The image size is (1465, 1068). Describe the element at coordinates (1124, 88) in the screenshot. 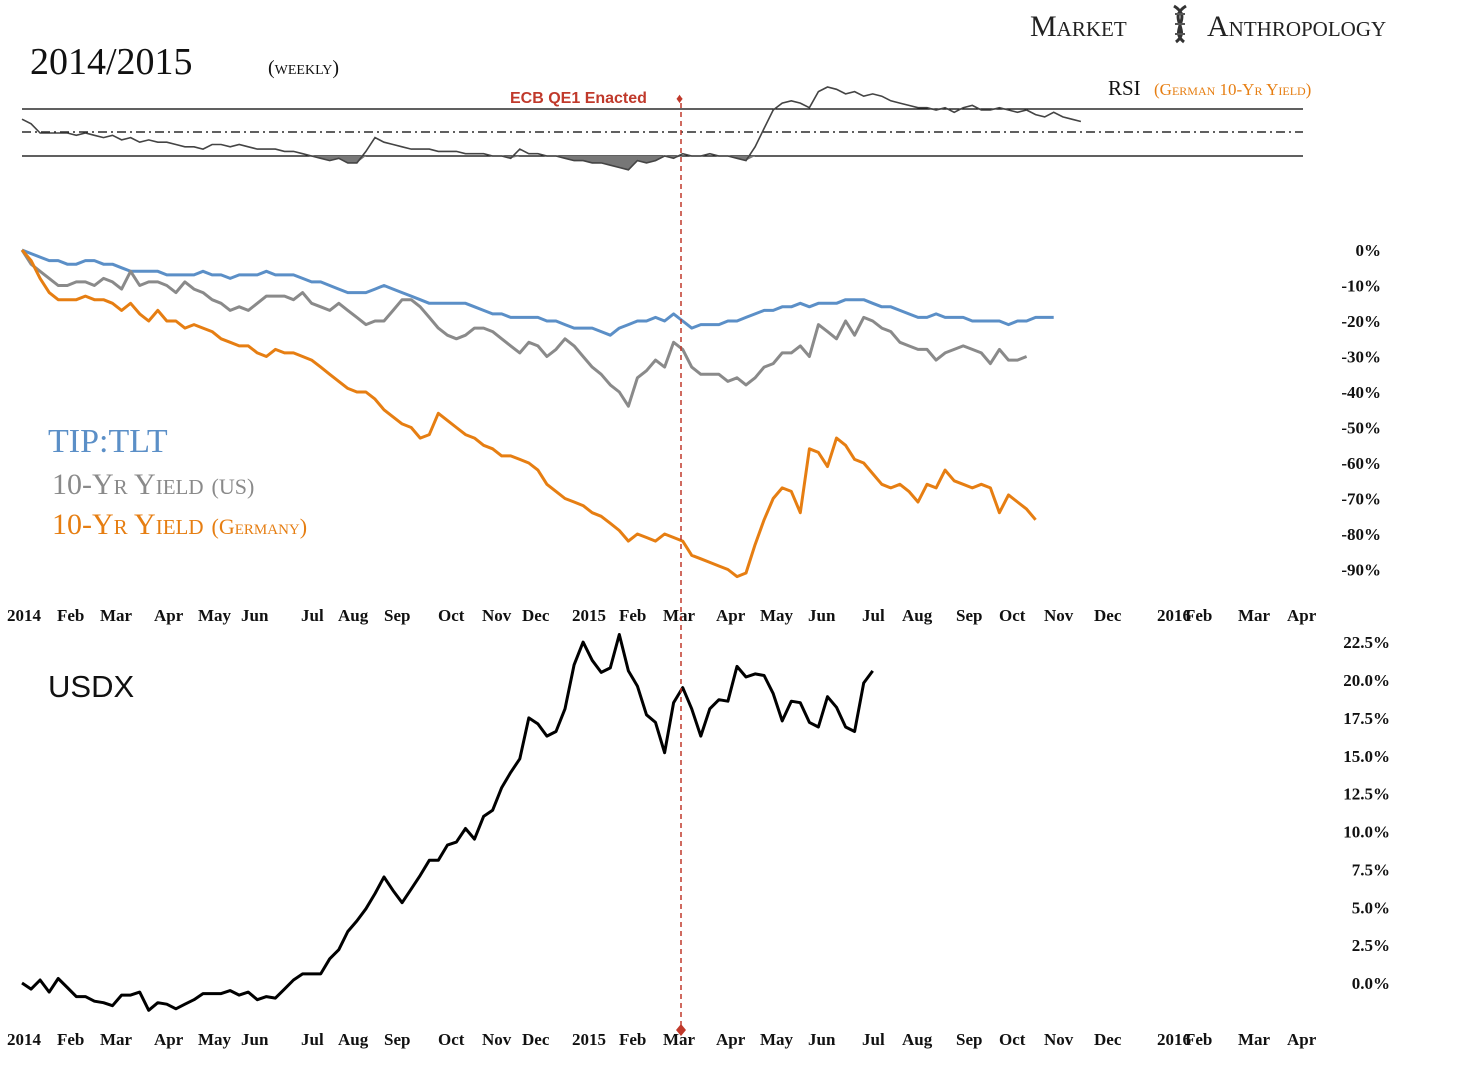

I see `rsi-label: RSI` at that location.